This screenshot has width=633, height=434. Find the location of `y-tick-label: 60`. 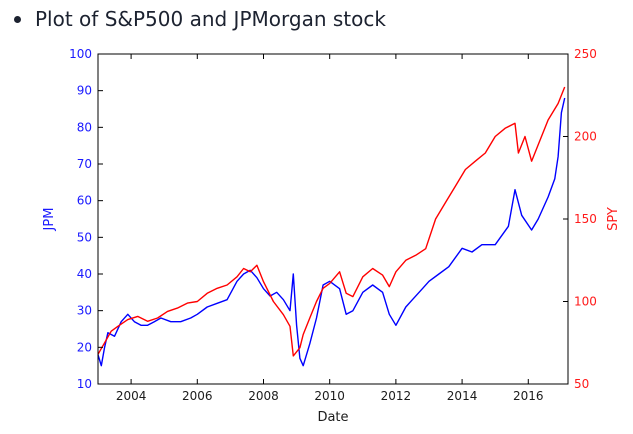

y-tick-label: 60 is located at coordinates (84, 201).